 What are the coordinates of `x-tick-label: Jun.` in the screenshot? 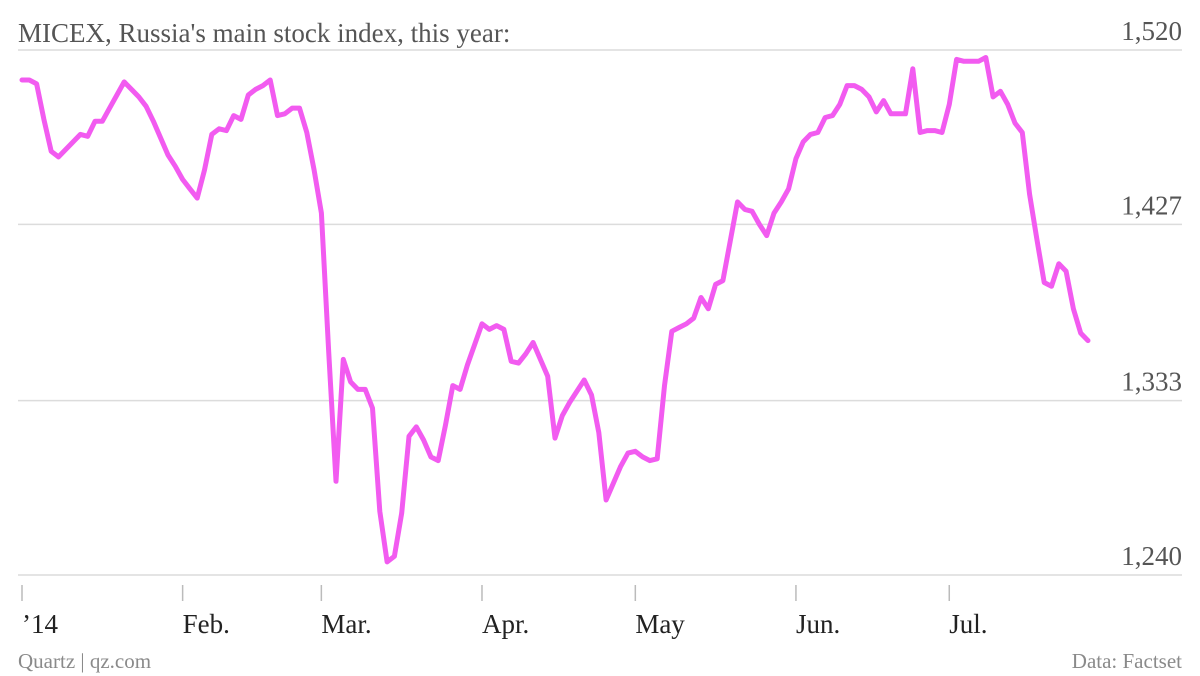 It's located at (818, 624).